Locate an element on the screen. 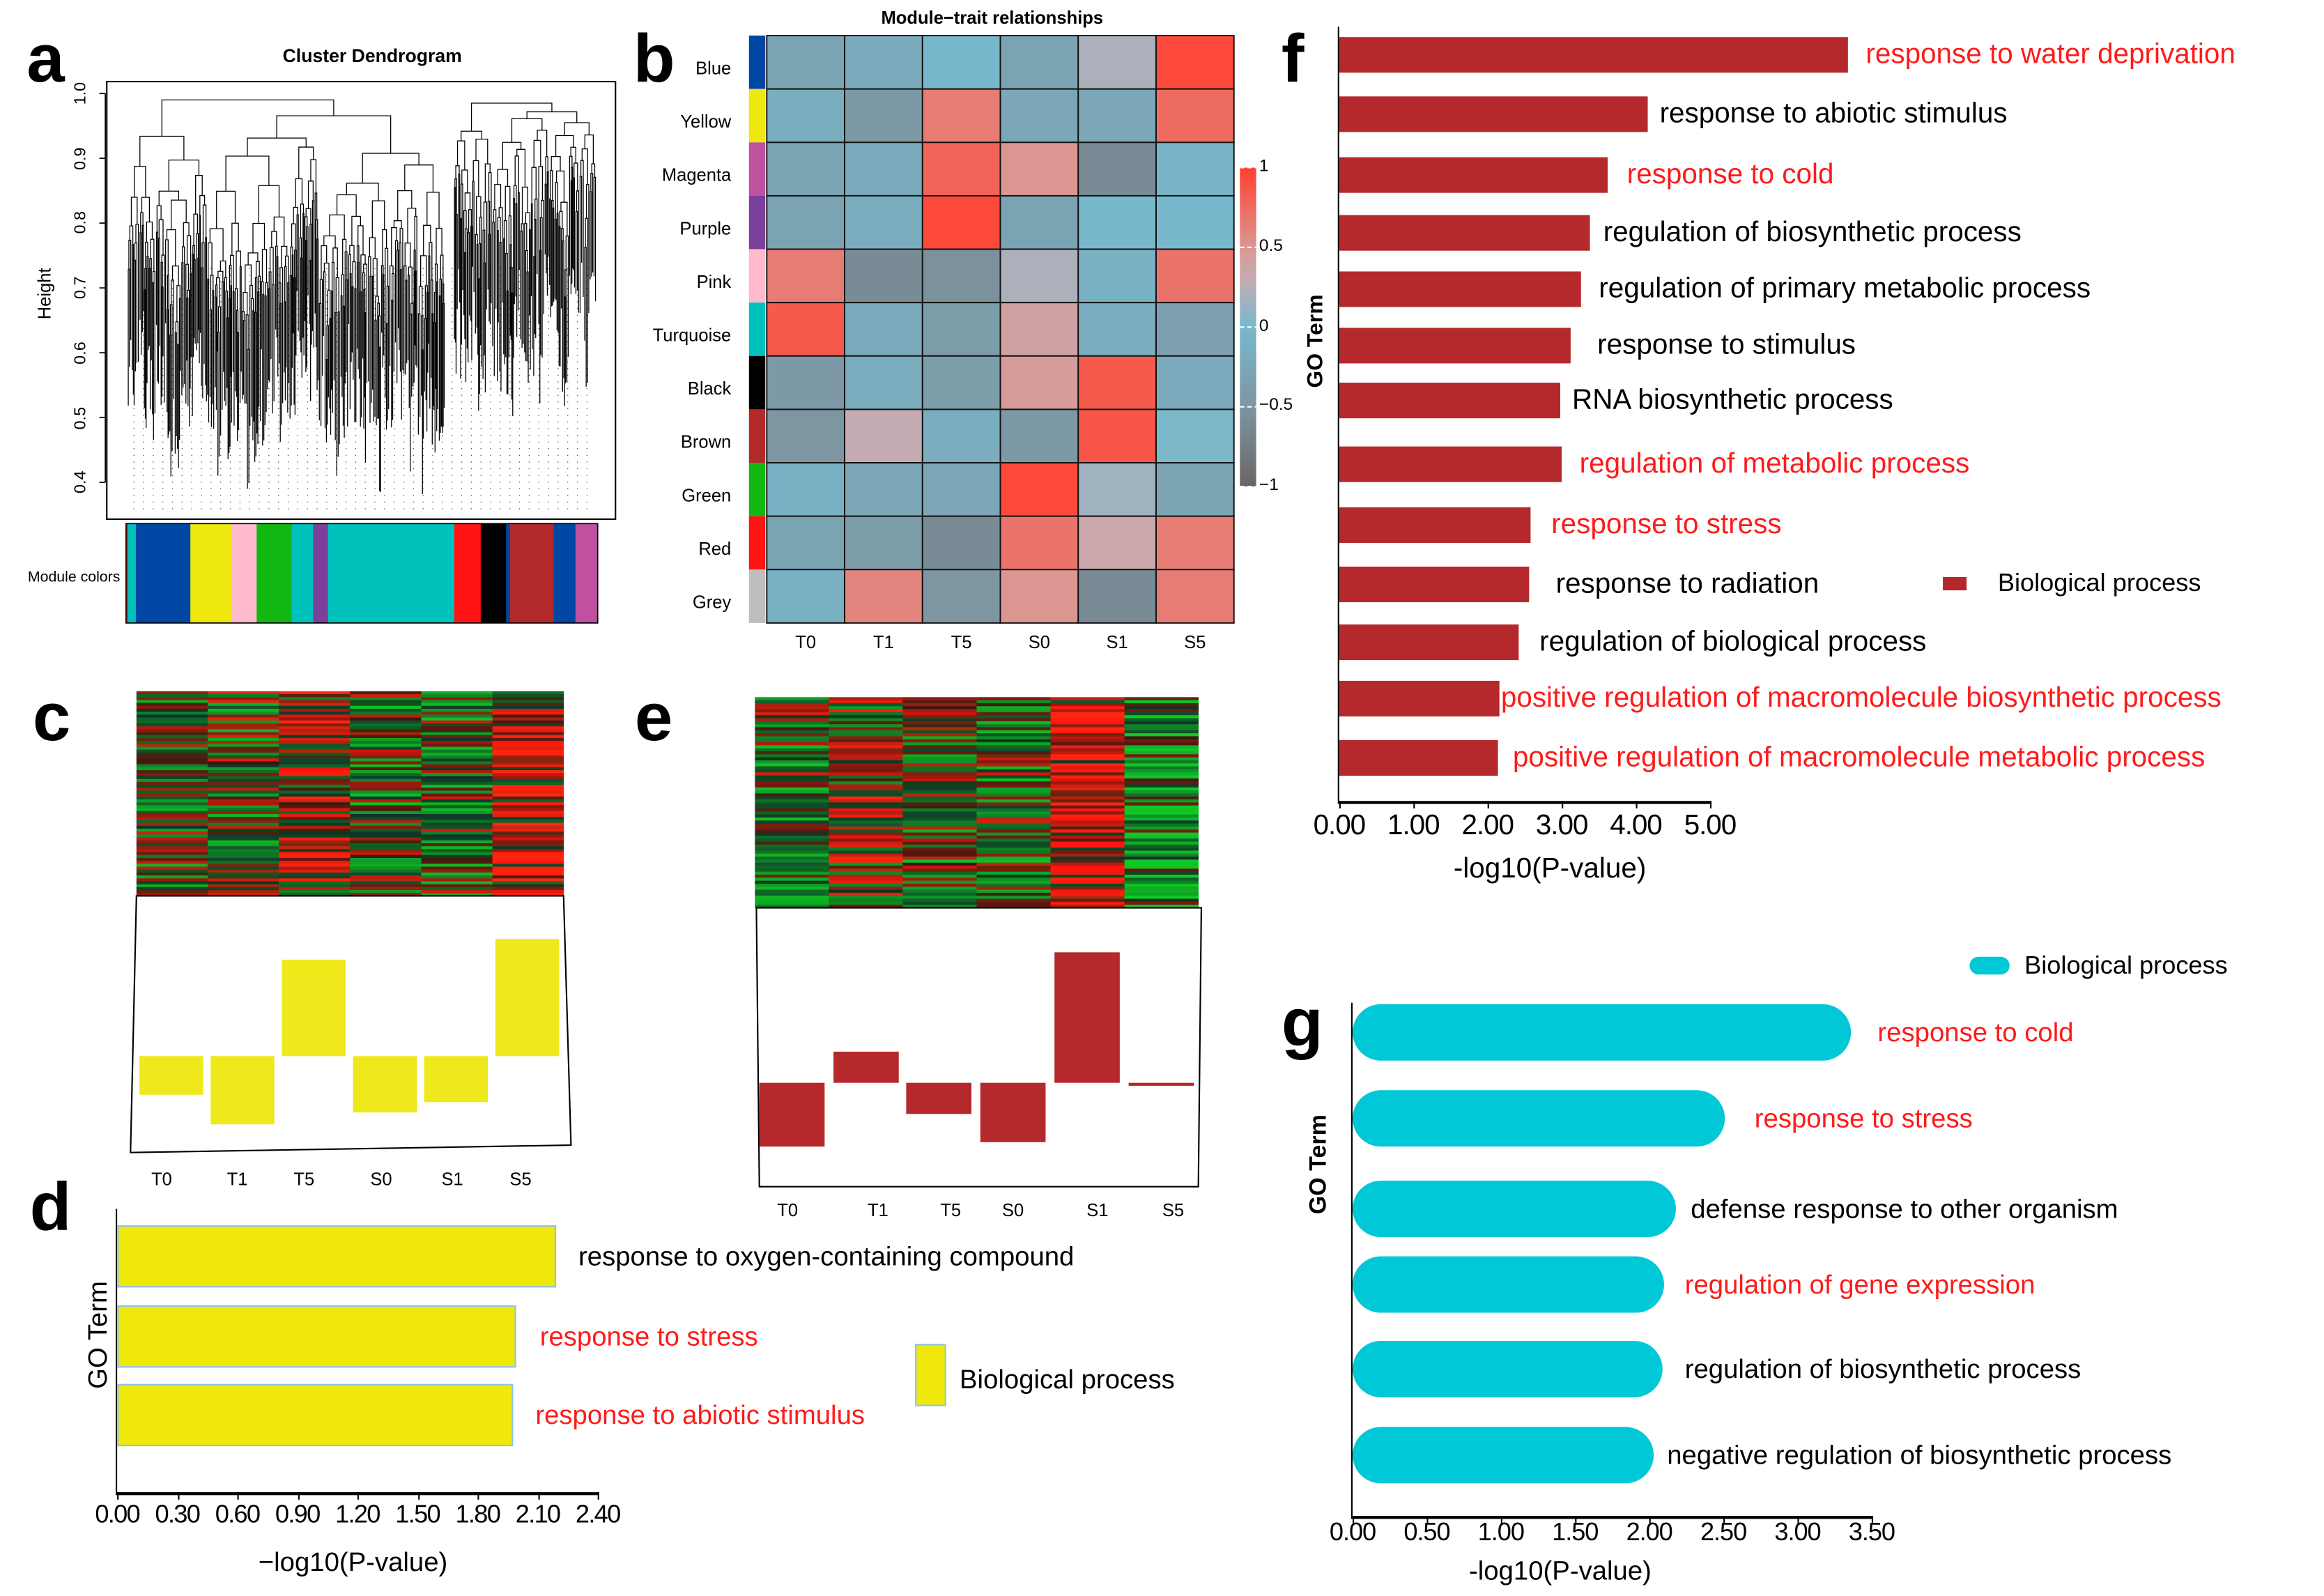  go-term-label: regulation of biosynthetic process is located at coordinates (1883, 1369).